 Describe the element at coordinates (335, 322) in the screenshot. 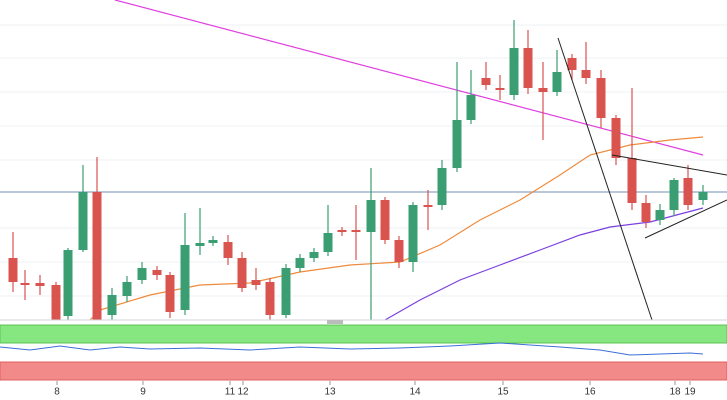

I see `resize-handle` at that location.